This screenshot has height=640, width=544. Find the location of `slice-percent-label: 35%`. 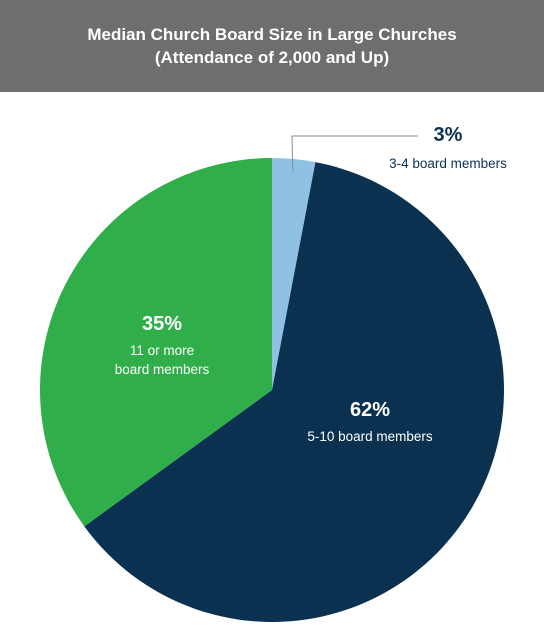

slice-percent-label: 35% is located at coordinates (162, 324).